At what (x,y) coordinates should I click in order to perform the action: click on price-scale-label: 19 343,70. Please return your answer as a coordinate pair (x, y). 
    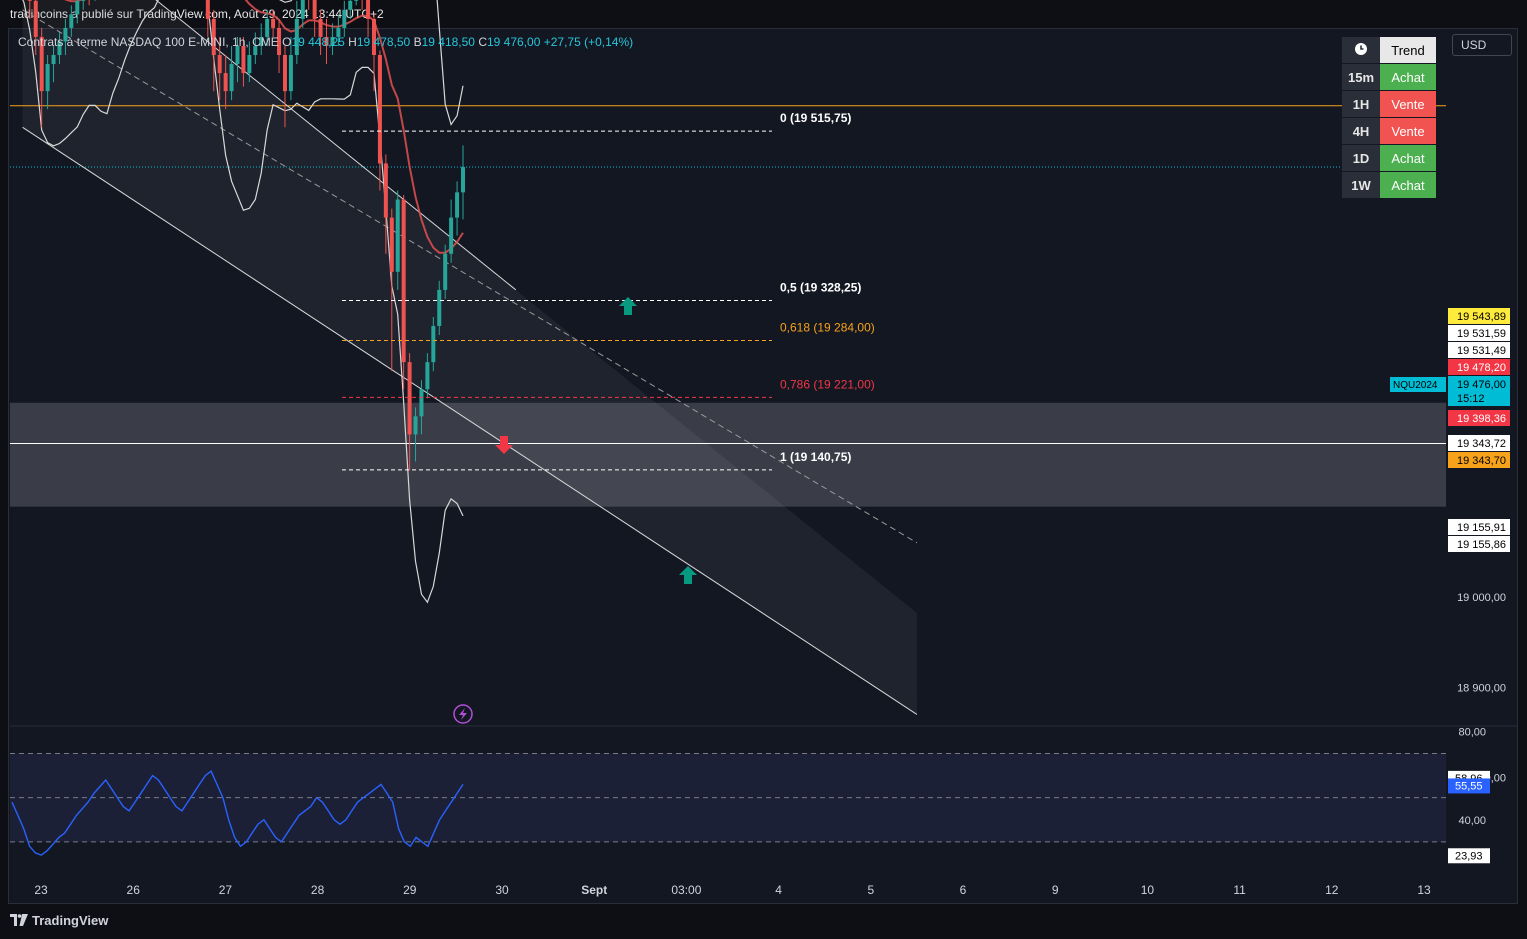
    Looking at the image, I should click on (1481, 461).